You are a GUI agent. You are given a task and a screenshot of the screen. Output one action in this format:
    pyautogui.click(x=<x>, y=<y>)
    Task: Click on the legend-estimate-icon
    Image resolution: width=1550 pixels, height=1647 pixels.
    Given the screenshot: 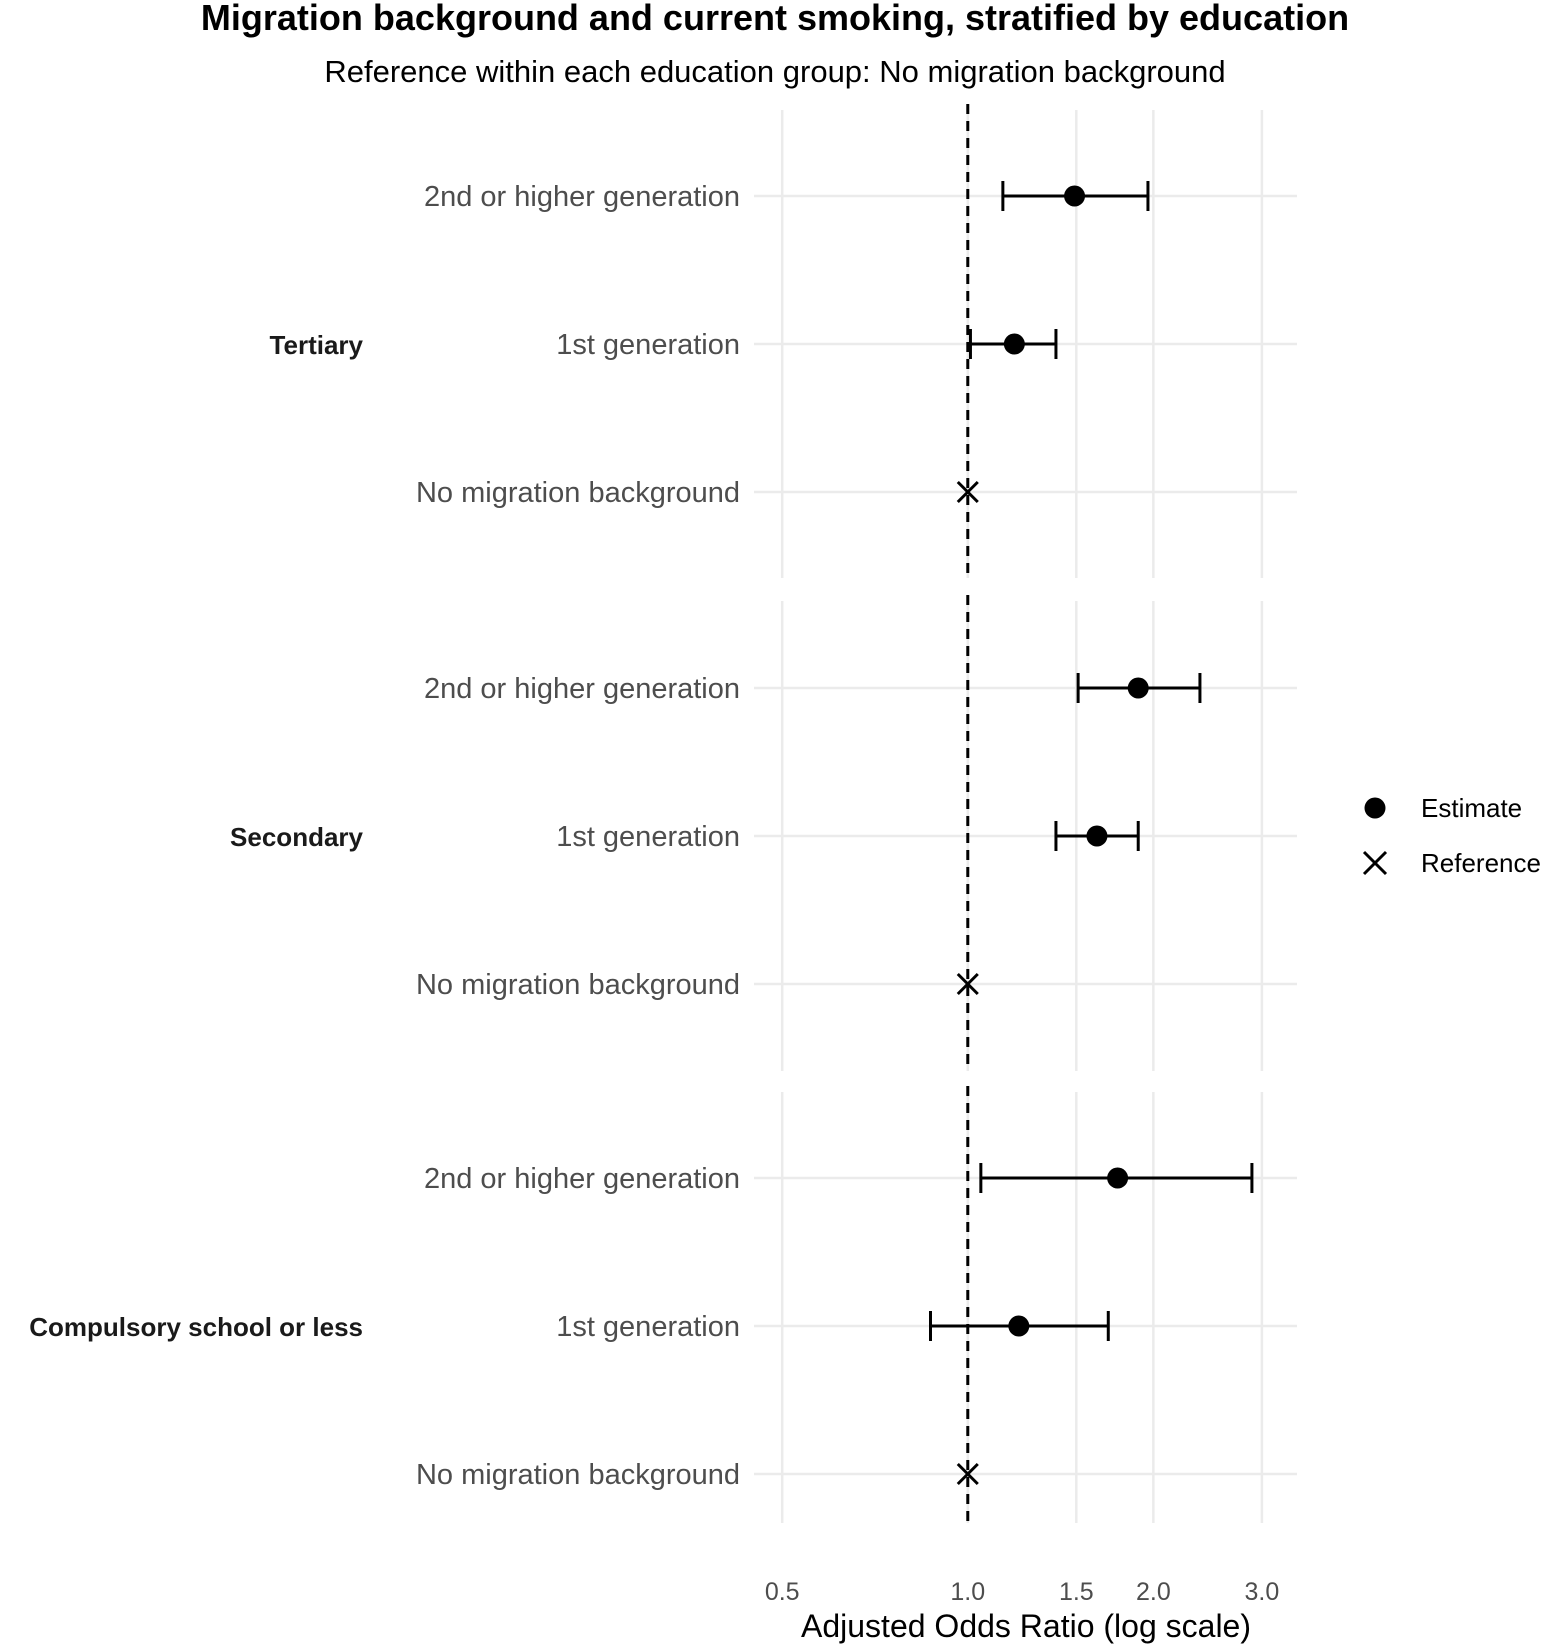 What is the action you would take?
    pyautogui.click(x=1375, y=808)
    